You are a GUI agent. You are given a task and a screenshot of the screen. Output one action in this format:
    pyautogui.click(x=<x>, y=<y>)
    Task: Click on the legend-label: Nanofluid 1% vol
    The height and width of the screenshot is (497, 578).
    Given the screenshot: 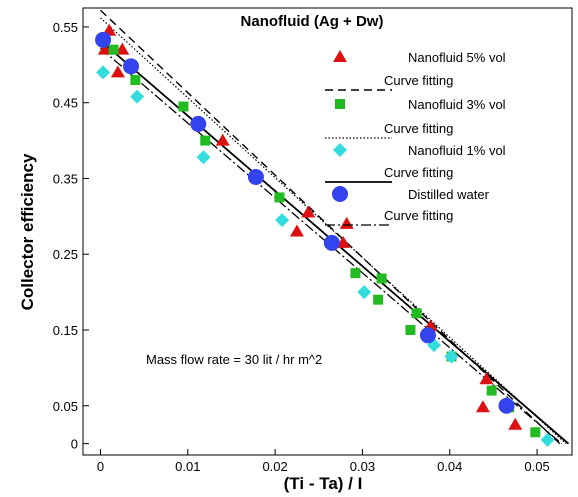 What is the action you would take?
    pyautogui.click(x=457, y=150)
    